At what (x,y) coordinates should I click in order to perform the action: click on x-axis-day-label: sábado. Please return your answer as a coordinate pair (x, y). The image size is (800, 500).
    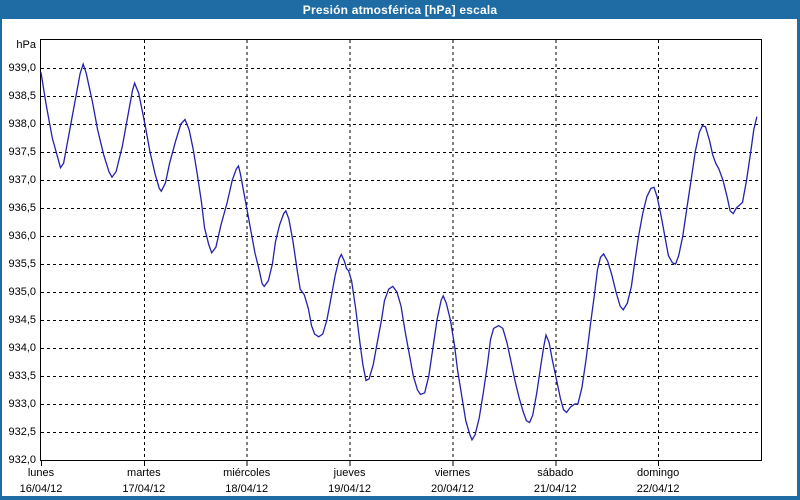
    Looking at the image, I should click on (555, 473).